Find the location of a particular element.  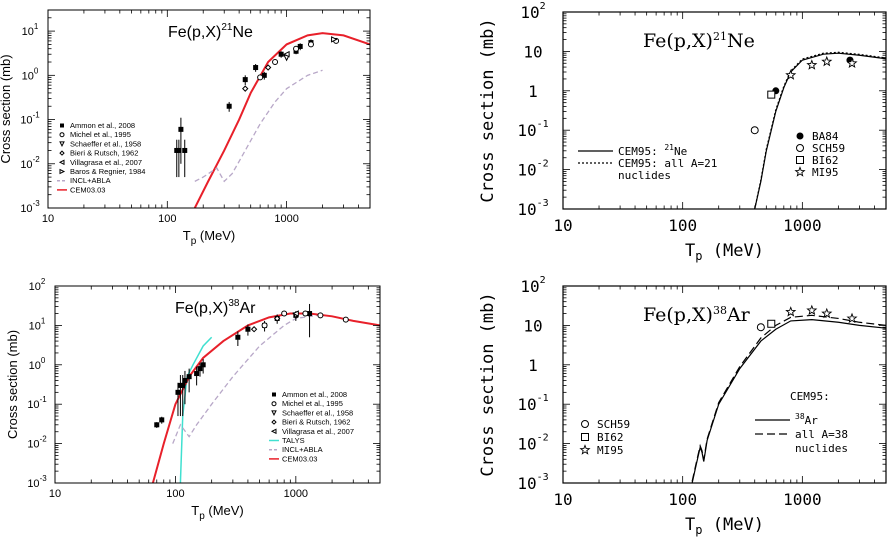

p1-legend-label: Bieri & Rutsch, 1962 is located at coordinates (104, 153).